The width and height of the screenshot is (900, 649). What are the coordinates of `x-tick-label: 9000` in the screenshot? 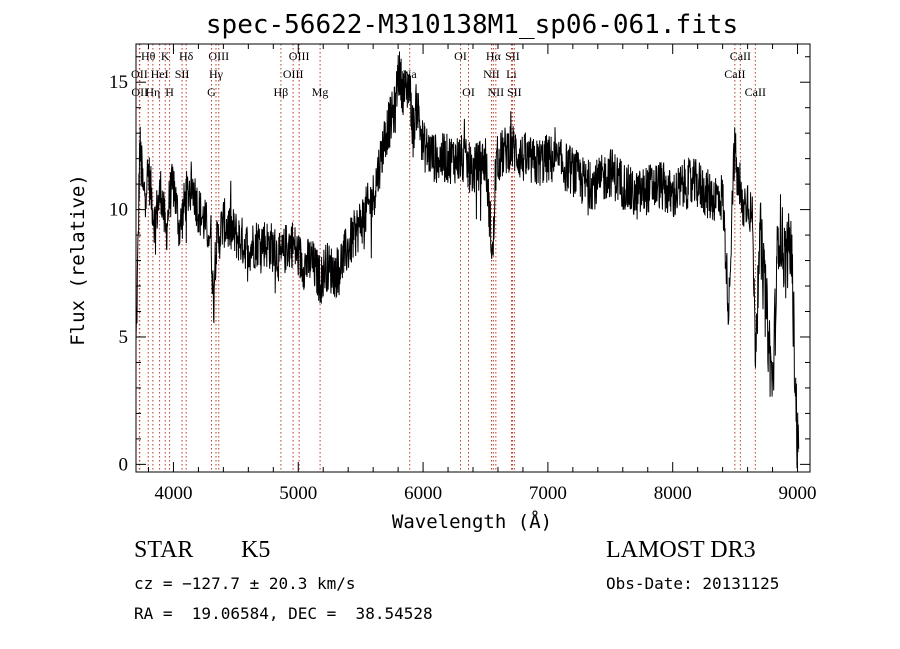 It's located at (798, 493).